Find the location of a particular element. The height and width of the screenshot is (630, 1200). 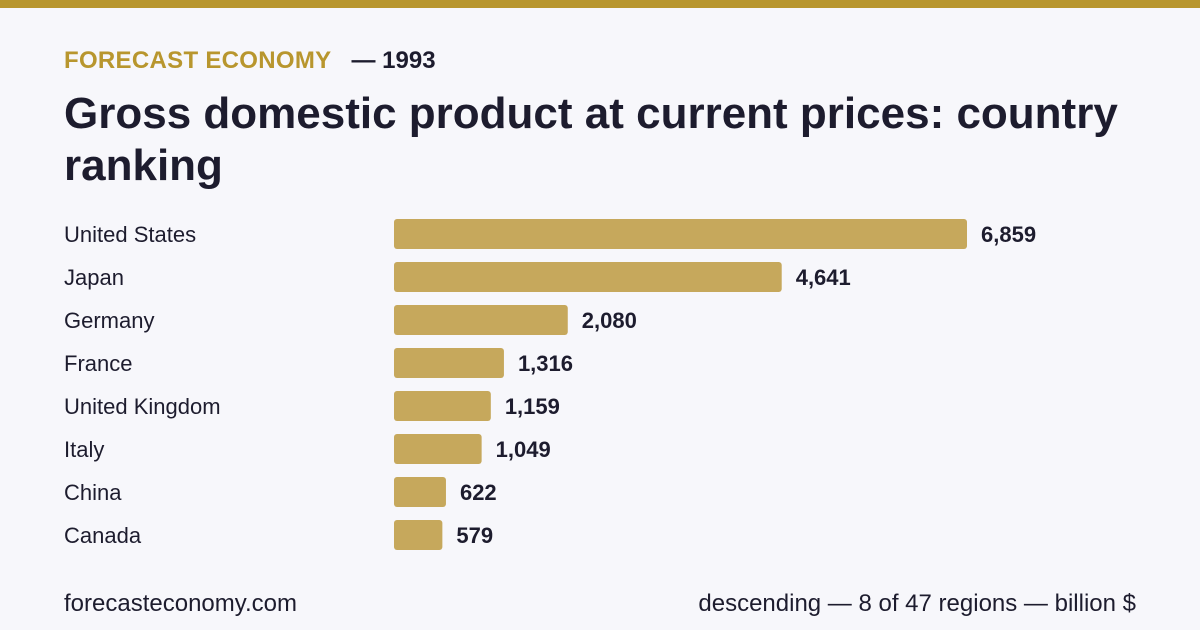

category-label: China is located at coordinates (93, 492).